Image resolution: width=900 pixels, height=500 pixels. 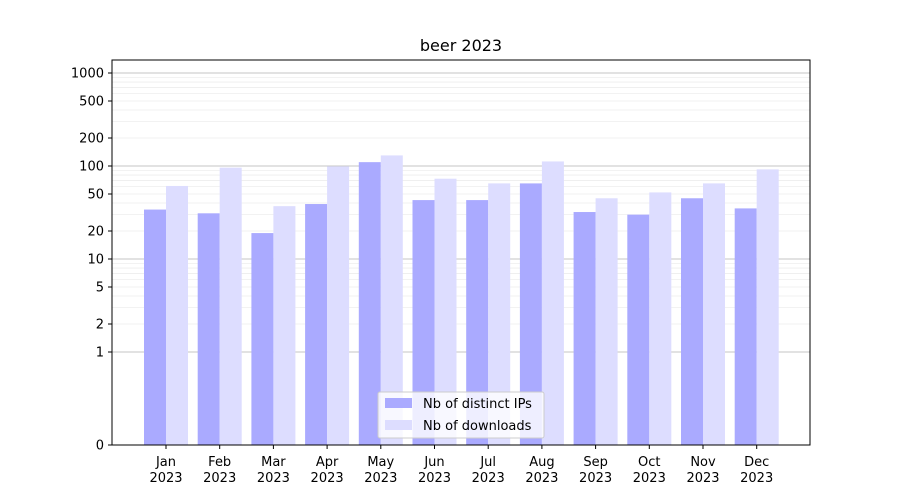 I want to click on legend-box, so click(x=461, y=415).